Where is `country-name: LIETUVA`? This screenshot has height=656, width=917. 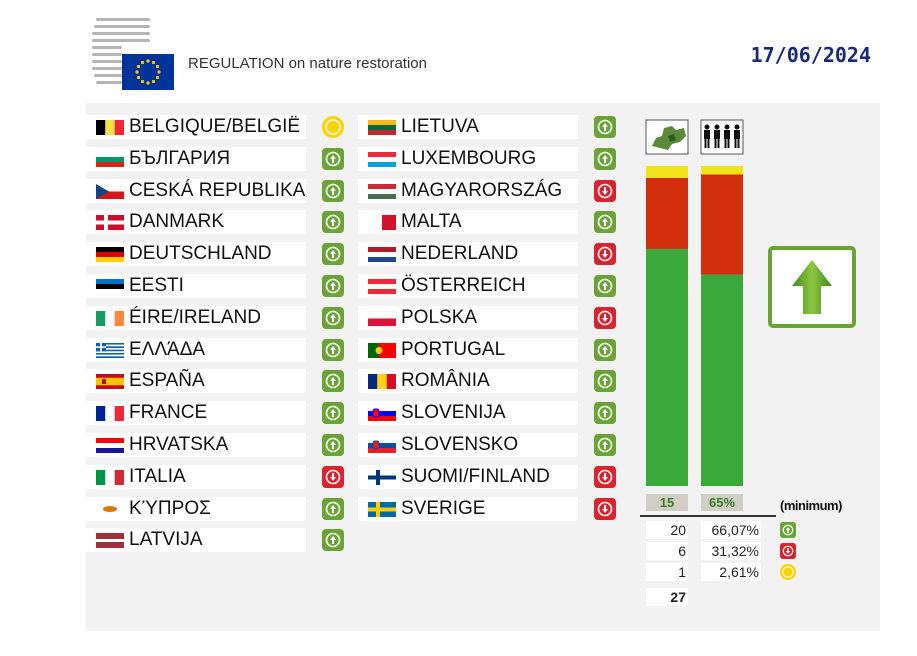
country-name: LIETUVA is located at coordinates (440, 126).